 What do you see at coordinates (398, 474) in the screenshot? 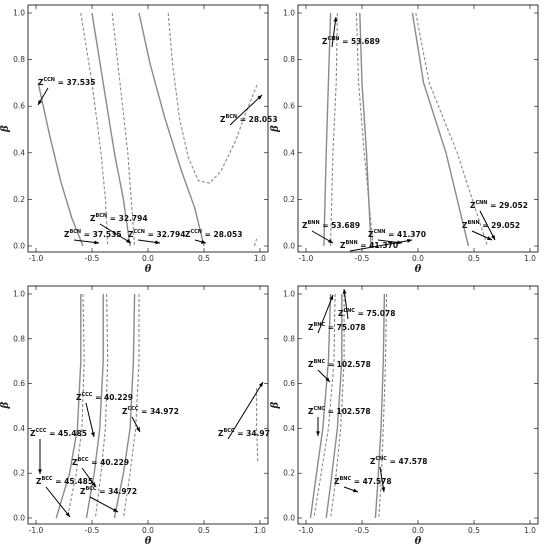
I see `annotation-label: ZCNC = 47.578` at bounding box center [398, 474].